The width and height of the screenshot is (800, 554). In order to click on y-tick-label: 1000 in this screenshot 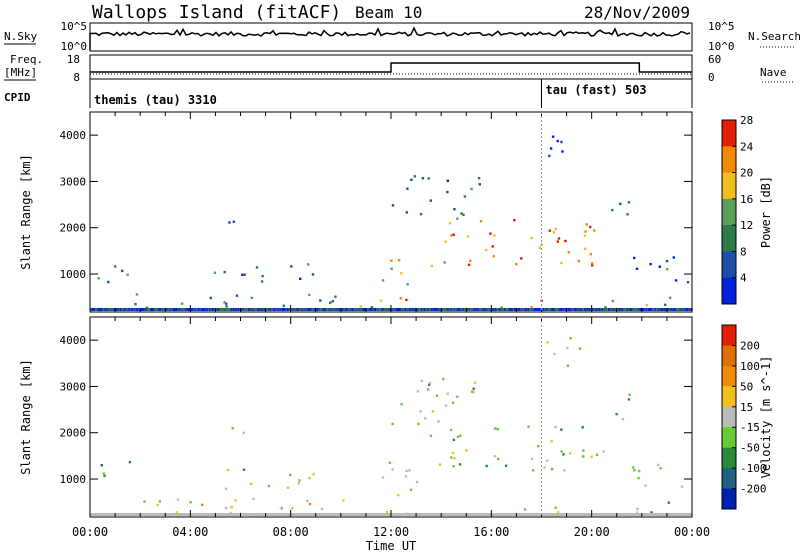, I will do `click(73, 479)`.